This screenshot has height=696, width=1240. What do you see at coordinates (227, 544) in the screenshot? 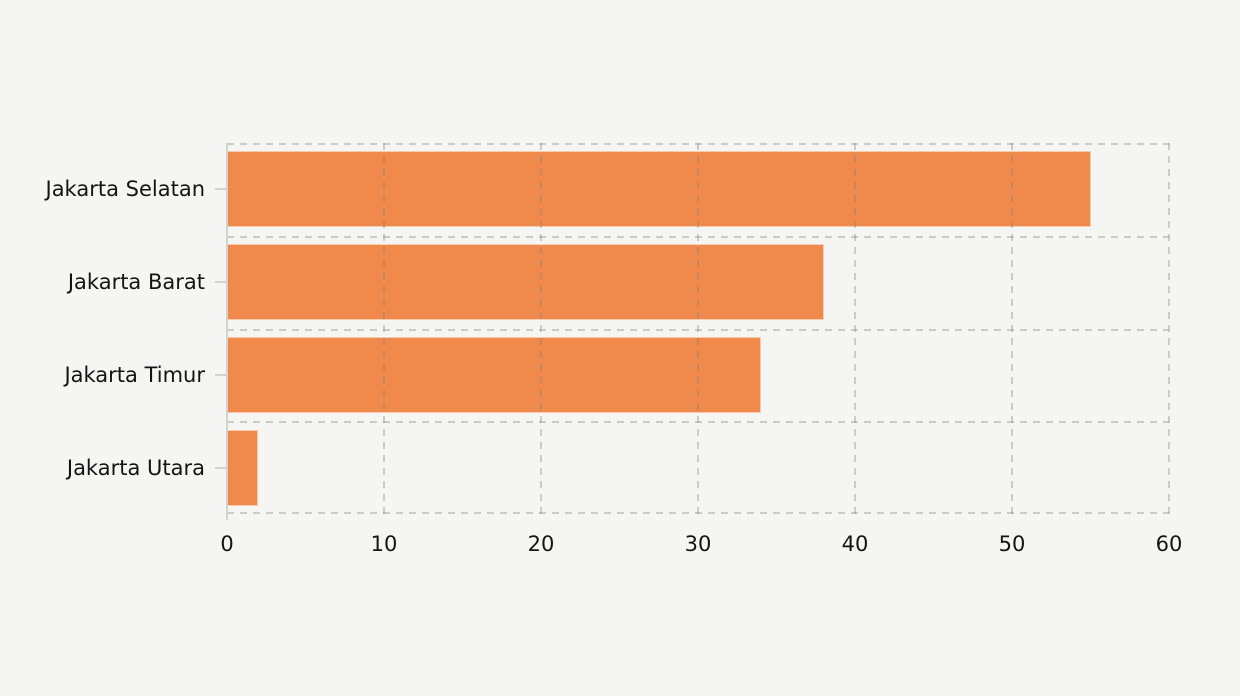
I see `x-tick-label: 0` at bounding box center [227, 544].